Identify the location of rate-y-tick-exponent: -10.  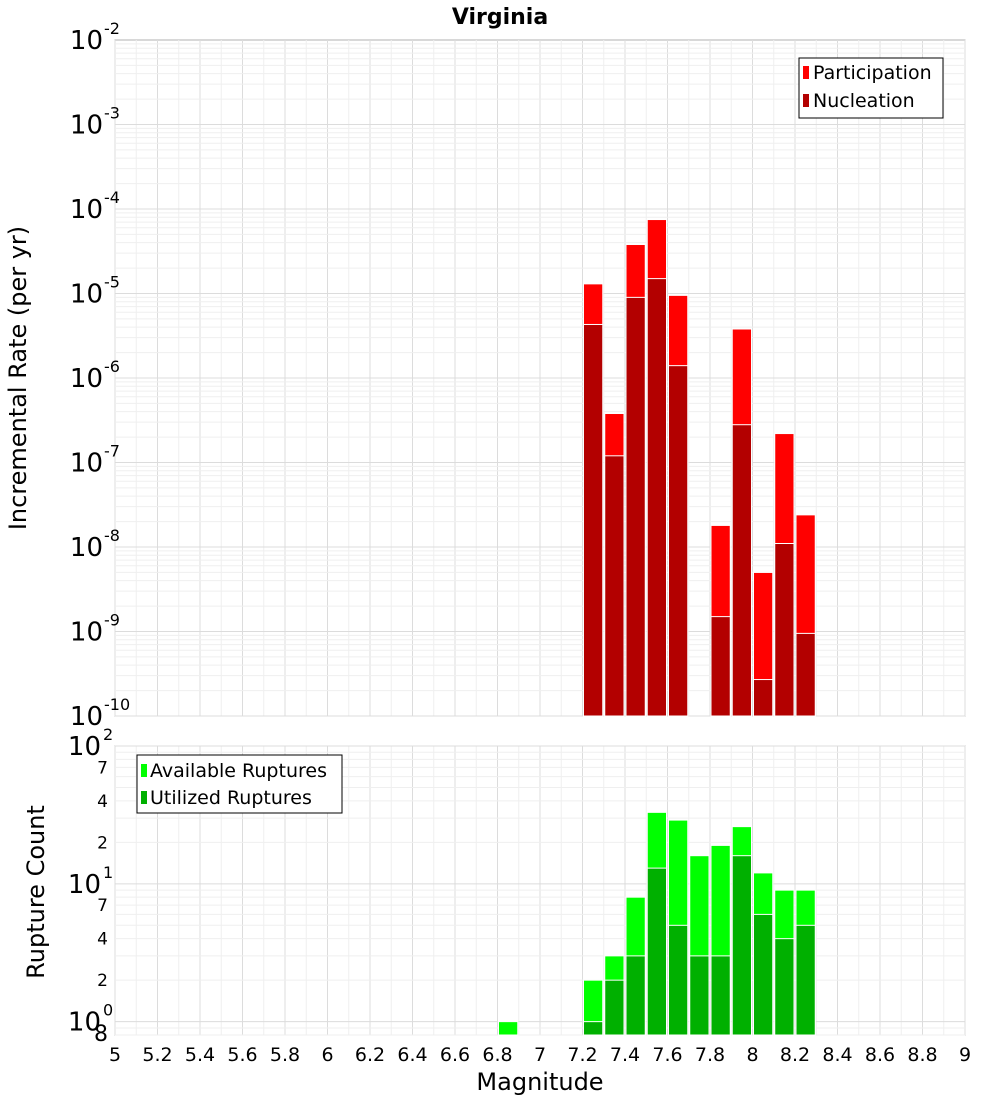
(117, 704).